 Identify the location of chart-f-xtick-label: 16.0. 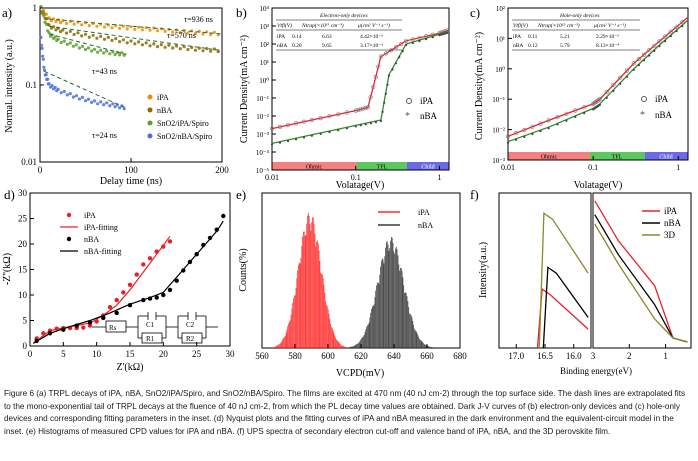
(574, 356).